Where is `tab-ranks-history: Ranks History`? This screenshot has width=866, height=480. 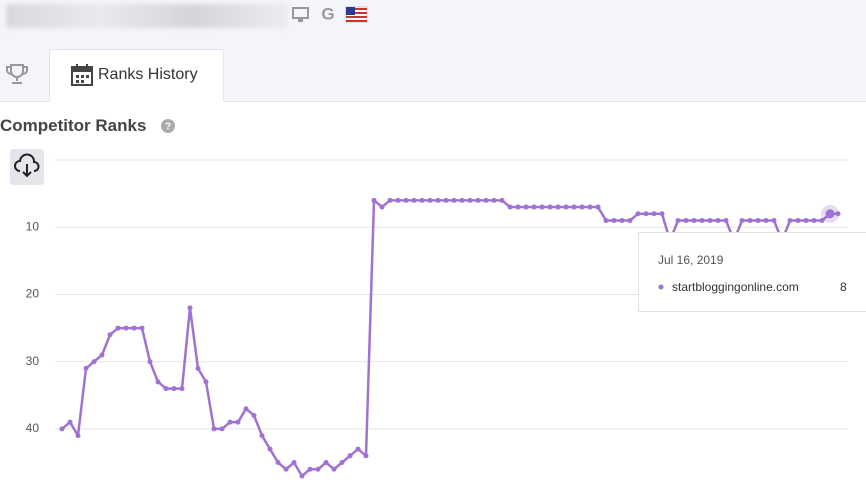
tab-ranks-history: Ranks History is located at coordinates (136, 75).